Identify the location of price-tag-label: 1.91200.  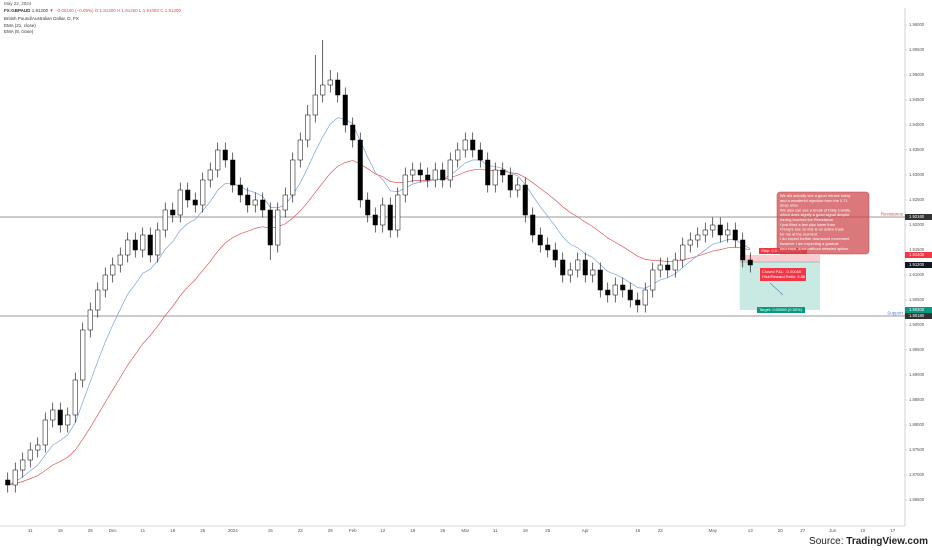
(917, 264).